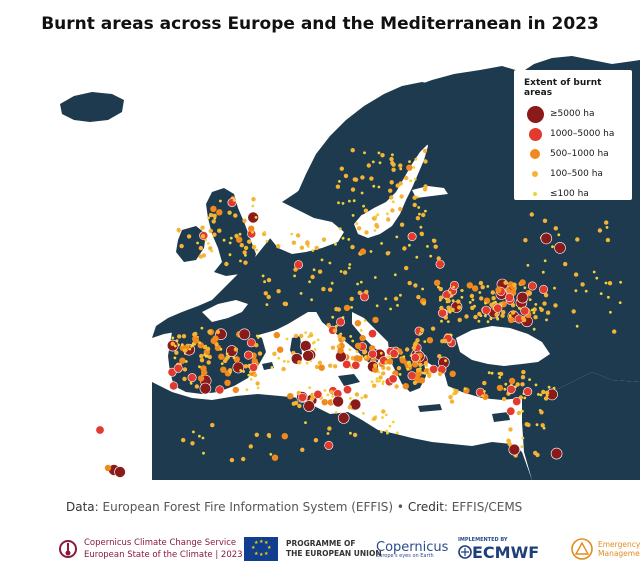 The image size is (640, 569). Describe the element at coordinates (487, 507) in the screenshot. I see `credit-value: EFFIS/CEMS` at that location.